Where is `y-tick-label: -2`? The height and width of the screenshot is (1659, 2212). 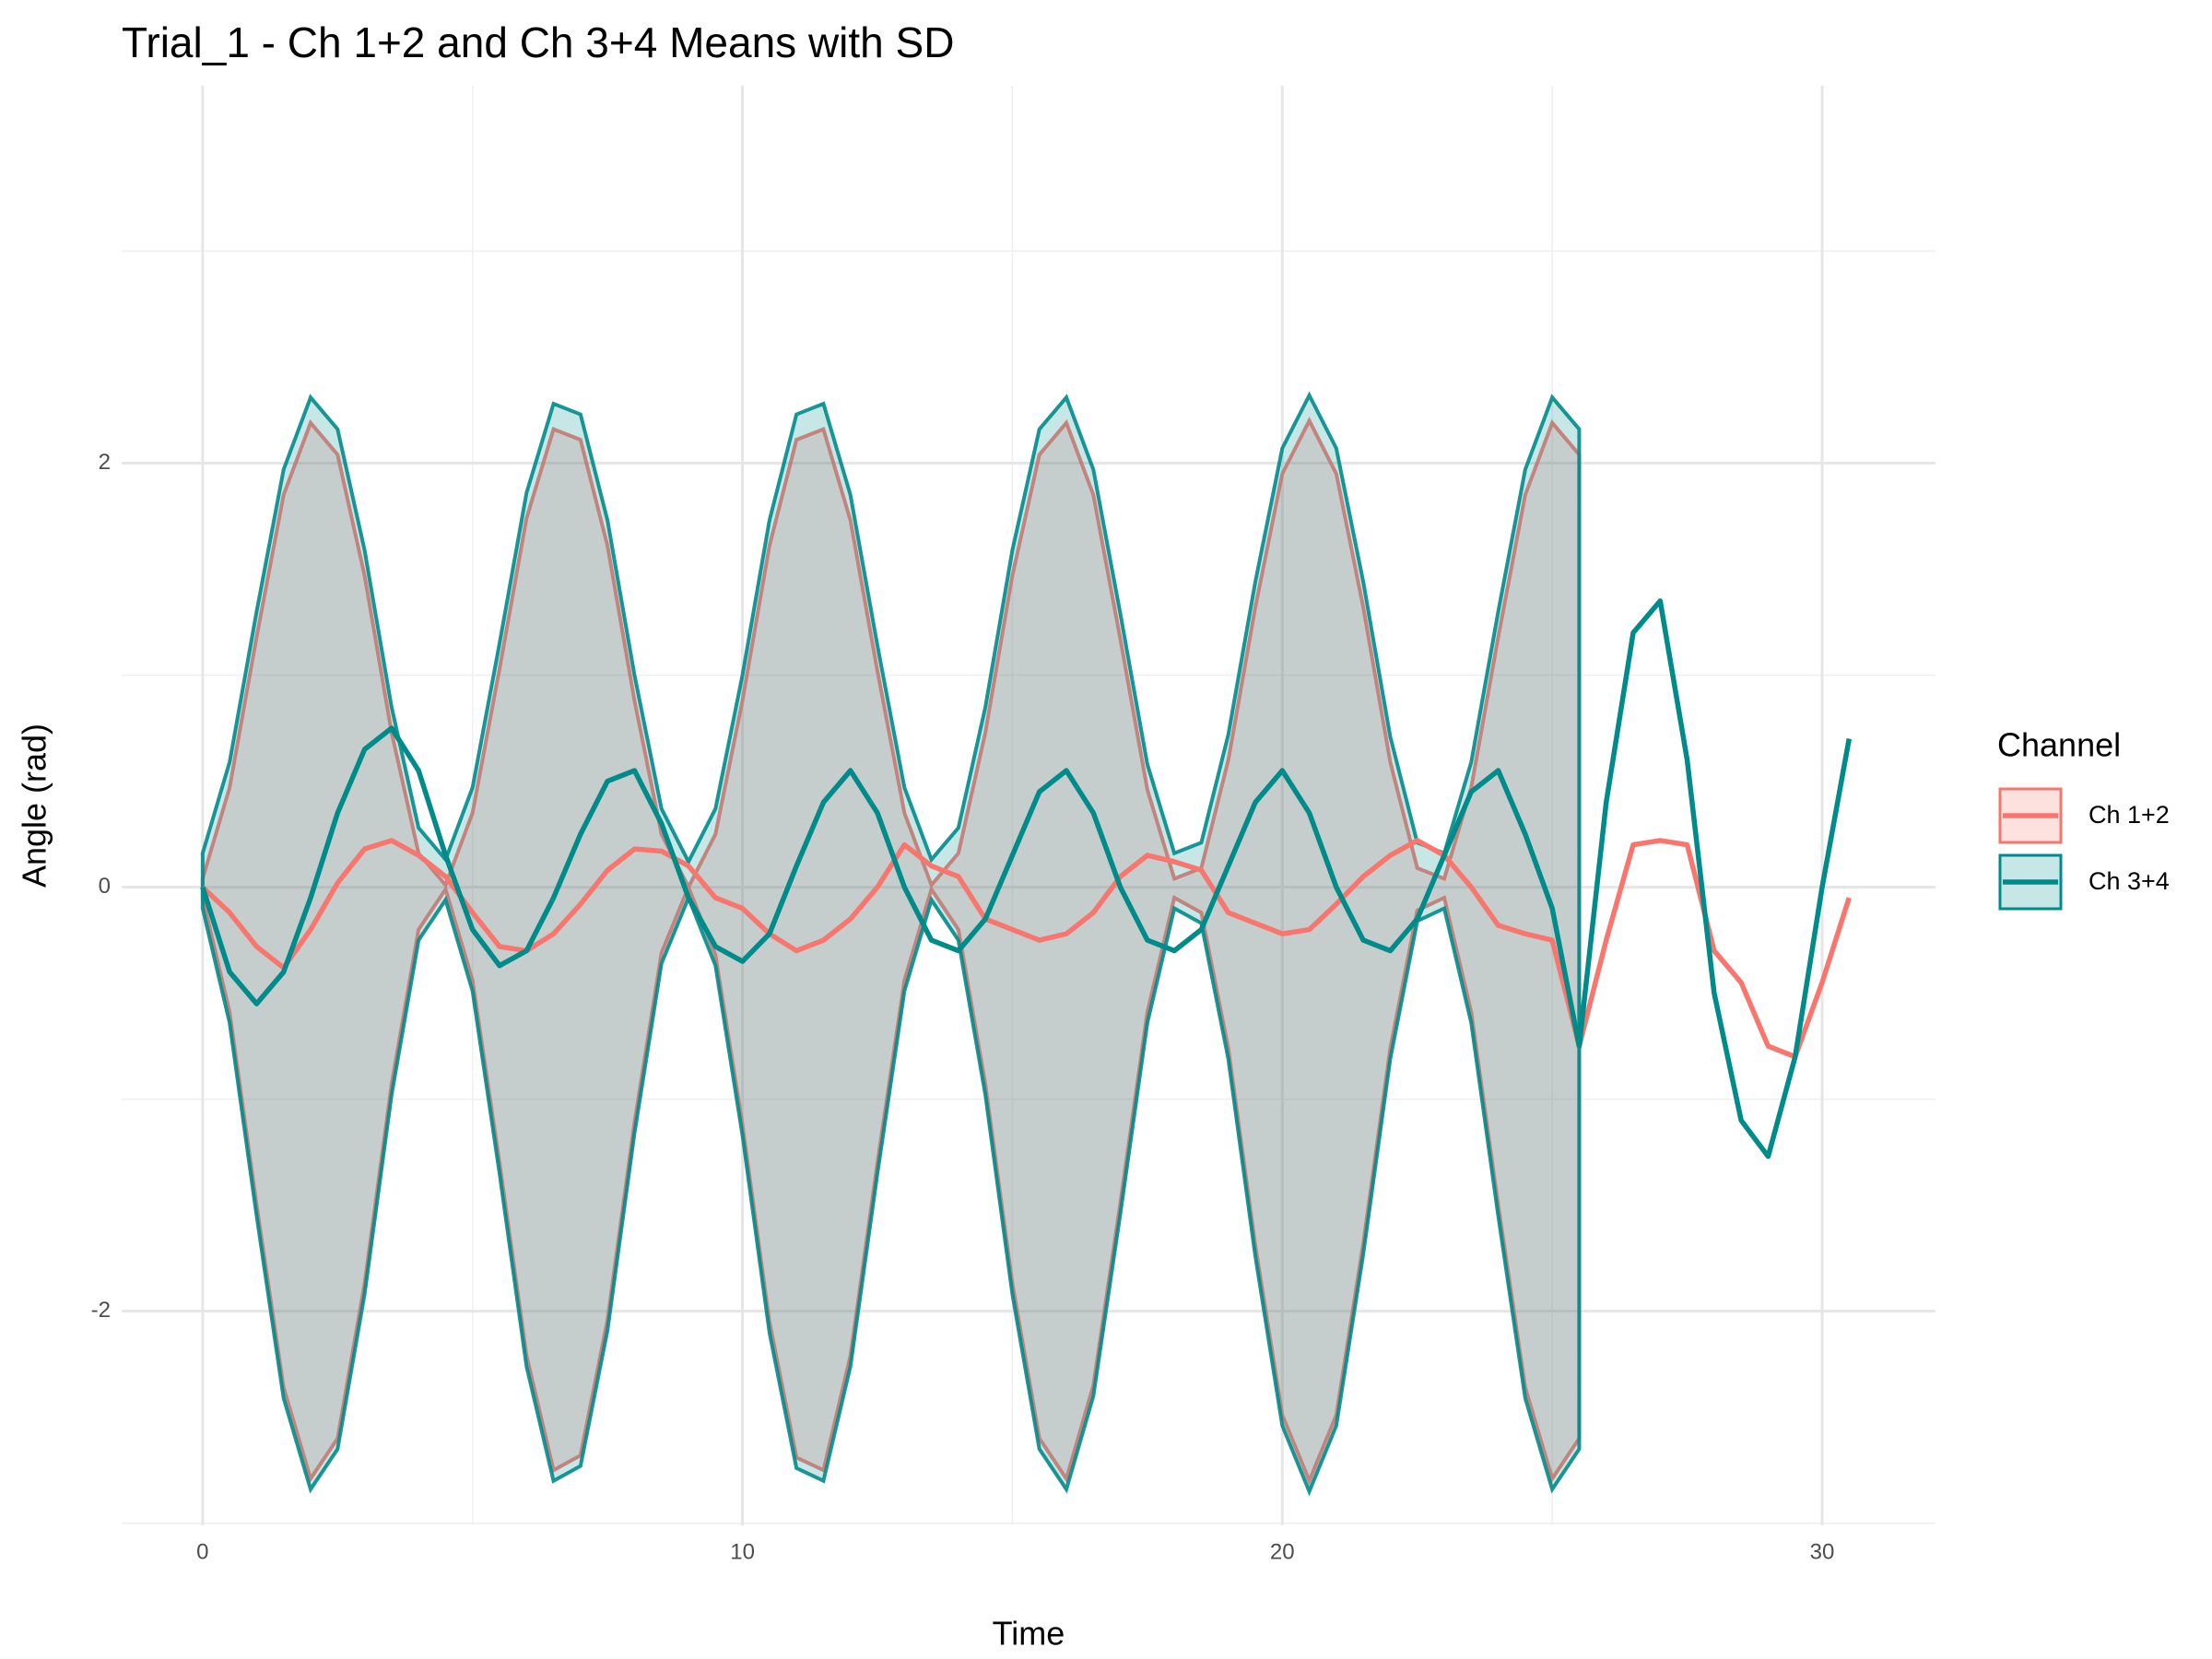 y-tick-label: -2 is located at coordinates (101, 1310).